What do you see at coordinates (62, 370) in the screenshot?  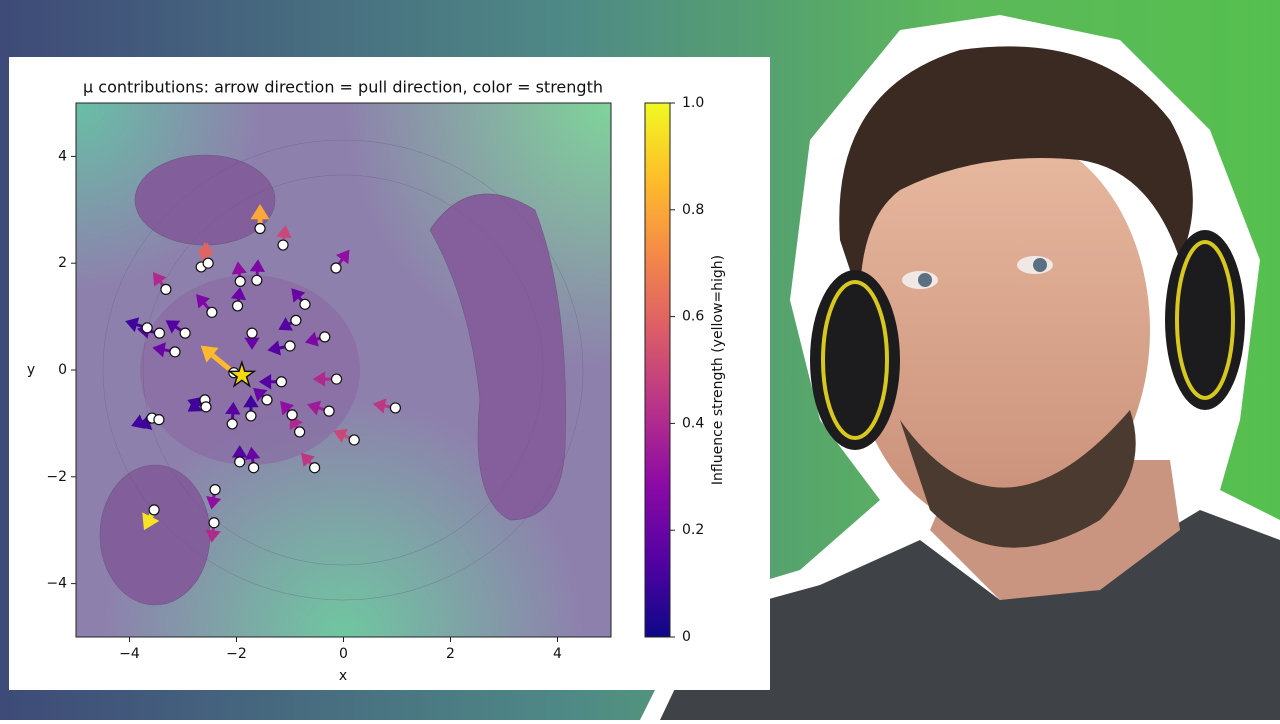 I see `y-tick-label: 0` at bounding box center [62, 370].